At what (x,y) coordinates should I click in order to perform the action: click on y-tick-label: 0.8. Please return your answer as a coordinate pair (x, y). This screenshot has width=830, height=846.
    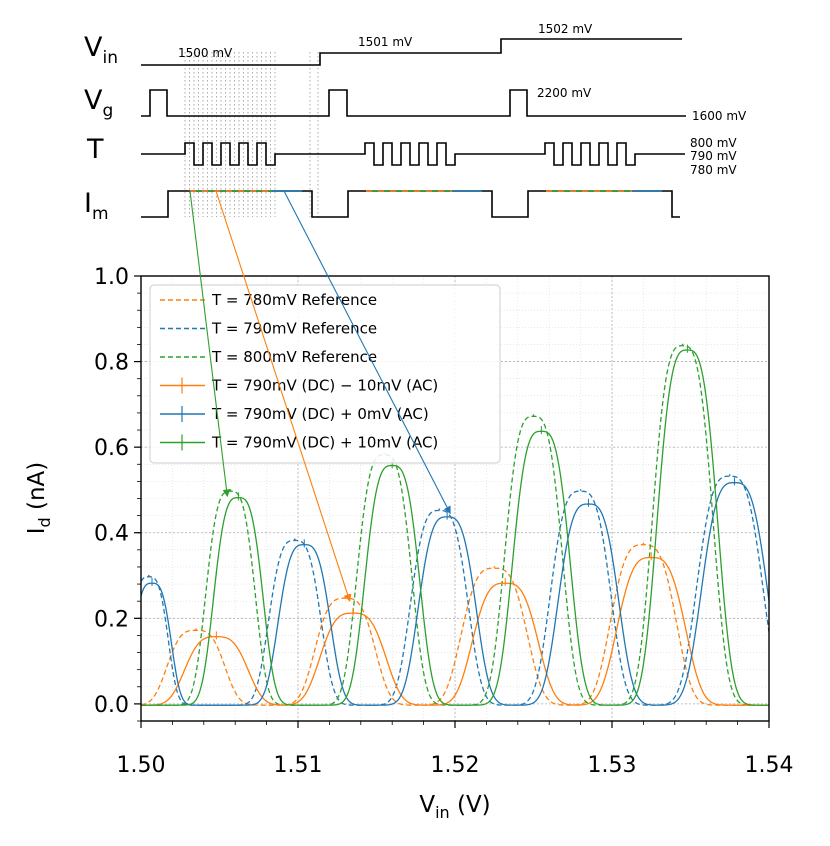
    Looking at the image, I should click on (111, 363).